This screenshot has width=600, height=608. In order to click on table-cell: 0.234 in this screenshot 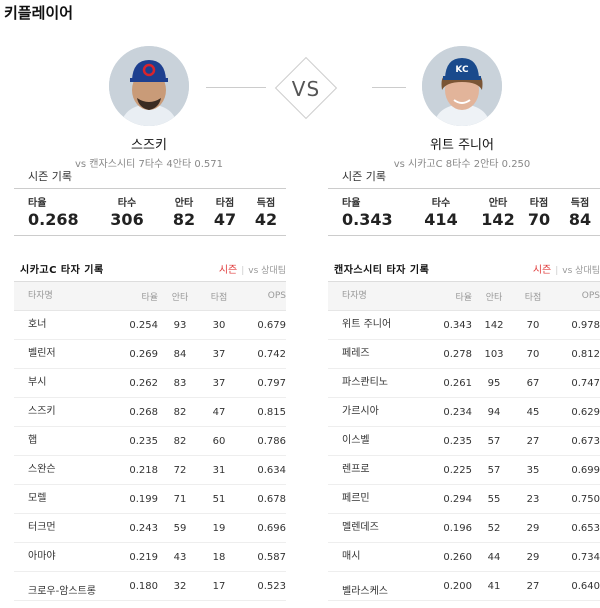, I will do `click(457, 412)`.